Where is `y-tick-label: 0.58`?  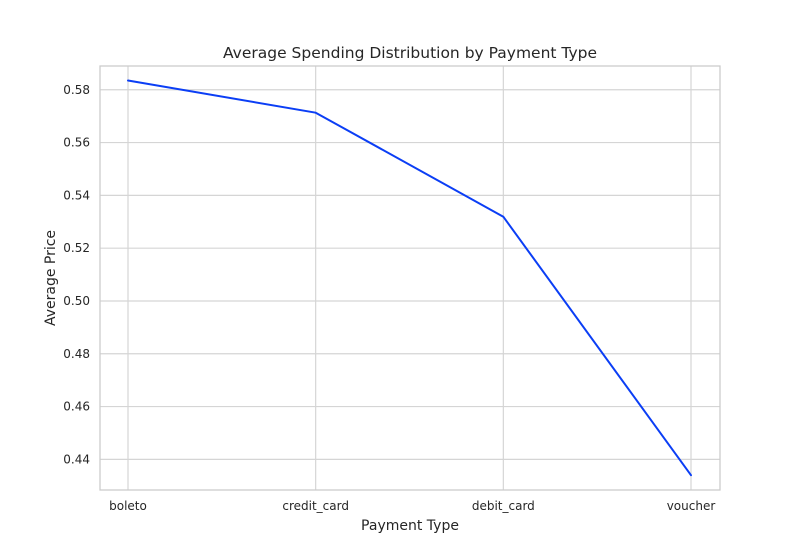 y-tick-label: 0.58 is located at coordinates (76, 90).